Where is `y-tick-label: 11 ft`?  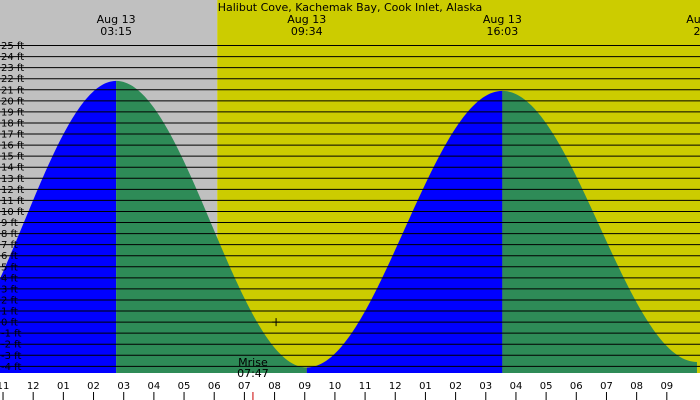
y-tick-label: 11 ft is located at coordinates (12, 201).